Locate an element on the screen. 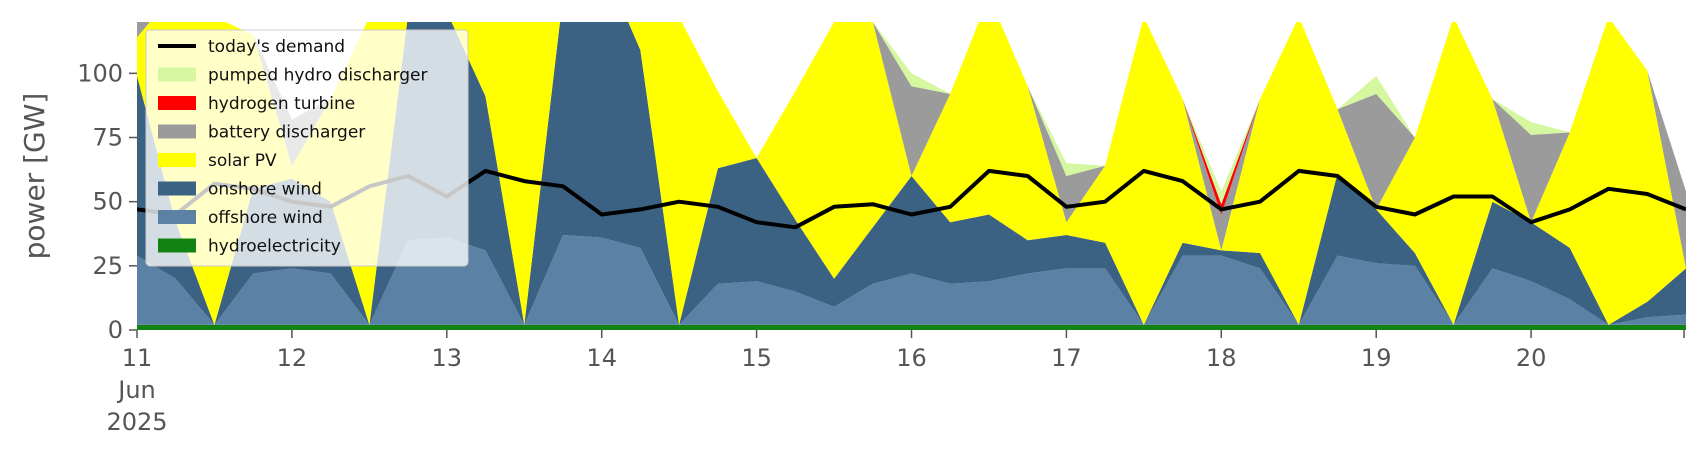 The image size is (1706, 460). x-tick-label: 18 is located at coordinates (1221, 358).